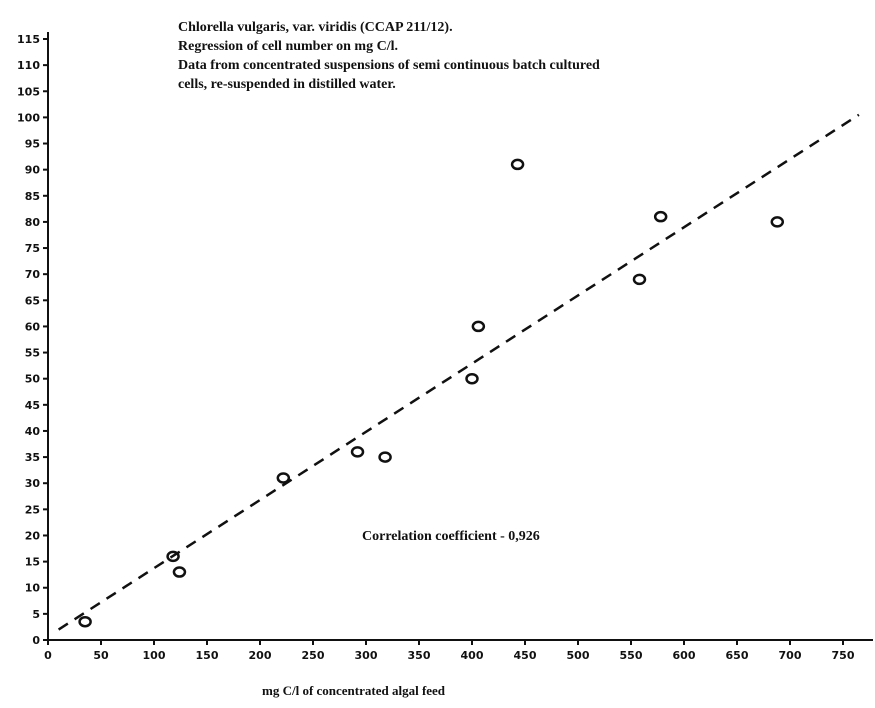 This screenshot has width=875, height=708. What do you see at coordinates (32, 562) in the screenshot?
I see `y-tick-label: 15` at bounding box center [32, 562].